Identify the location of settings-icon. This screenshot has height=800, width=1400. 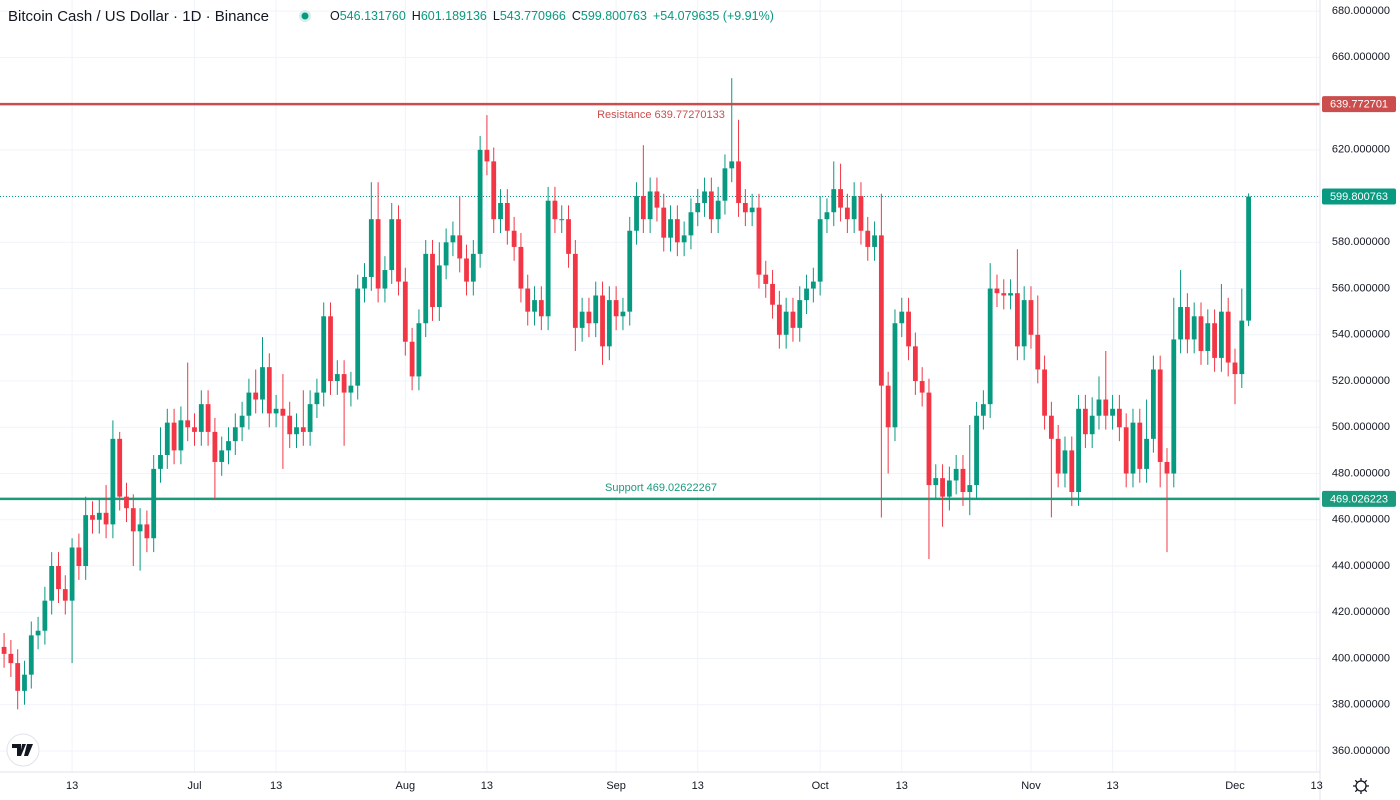
(1361, 786).